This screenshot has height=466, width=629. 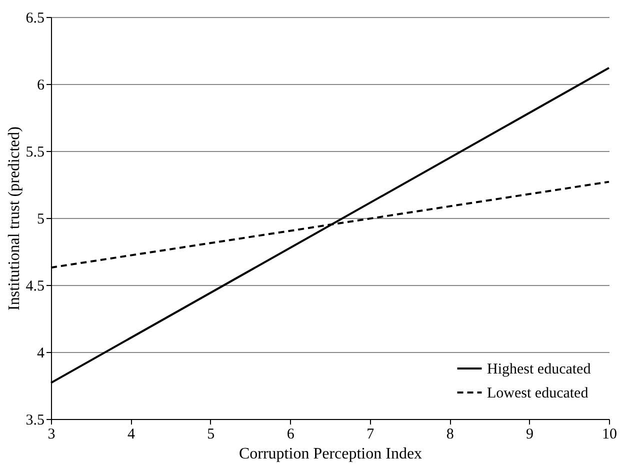 What do you see at coordinates (35, 420) in the screenshot?
I see `y-tick-label: 3.5` at bounding box center [35, 420].